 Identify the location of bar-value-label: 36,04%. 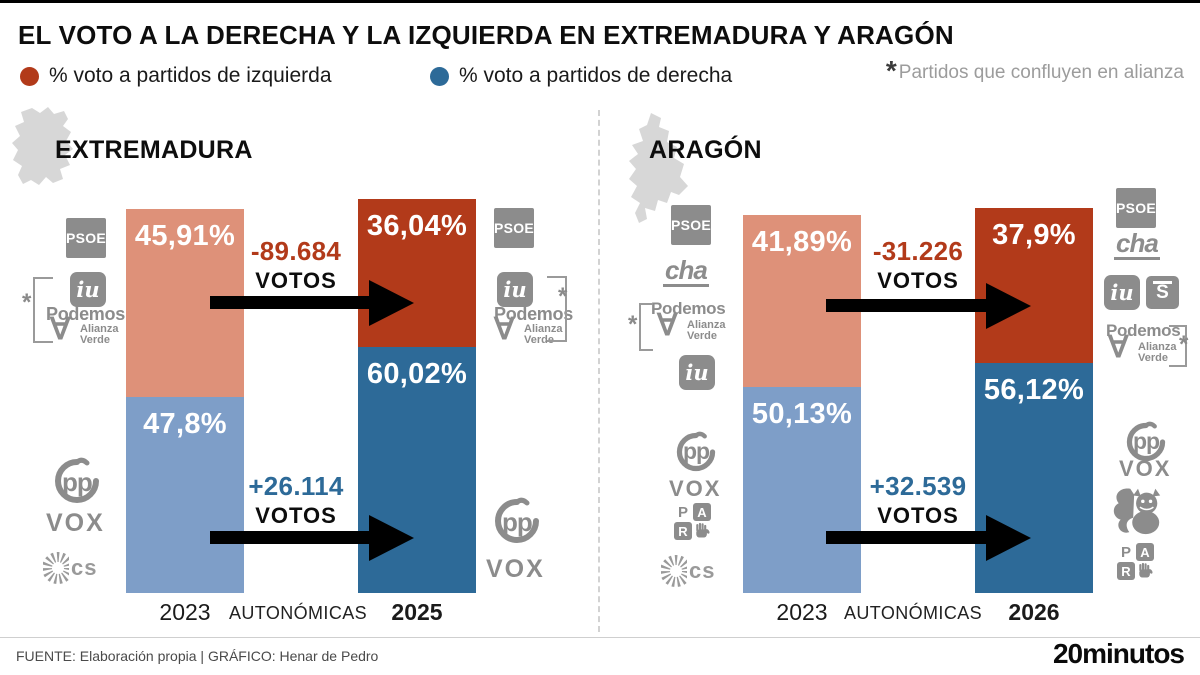
(417, 226).